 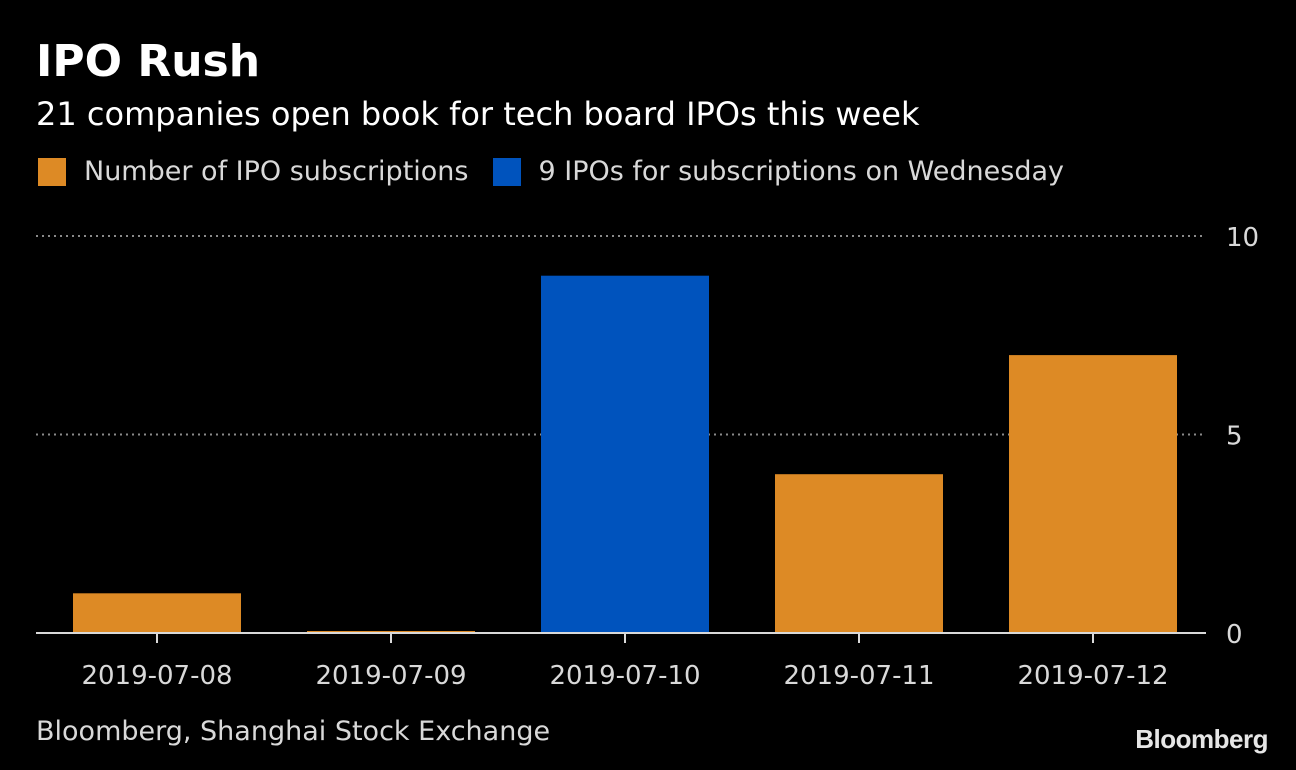 What do you see at coordinates (801, 171) in the screenshot?
I see `legend-label-wednesday: 9 IPOs for subscriptions on Wednesday` at bounding box center [801, 171].